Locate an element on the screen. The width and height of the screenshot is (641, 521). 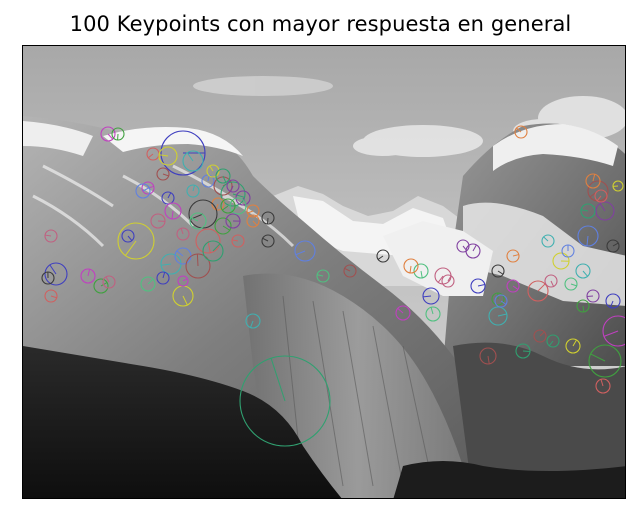
valley-snow is located at coordinates (438, 258).